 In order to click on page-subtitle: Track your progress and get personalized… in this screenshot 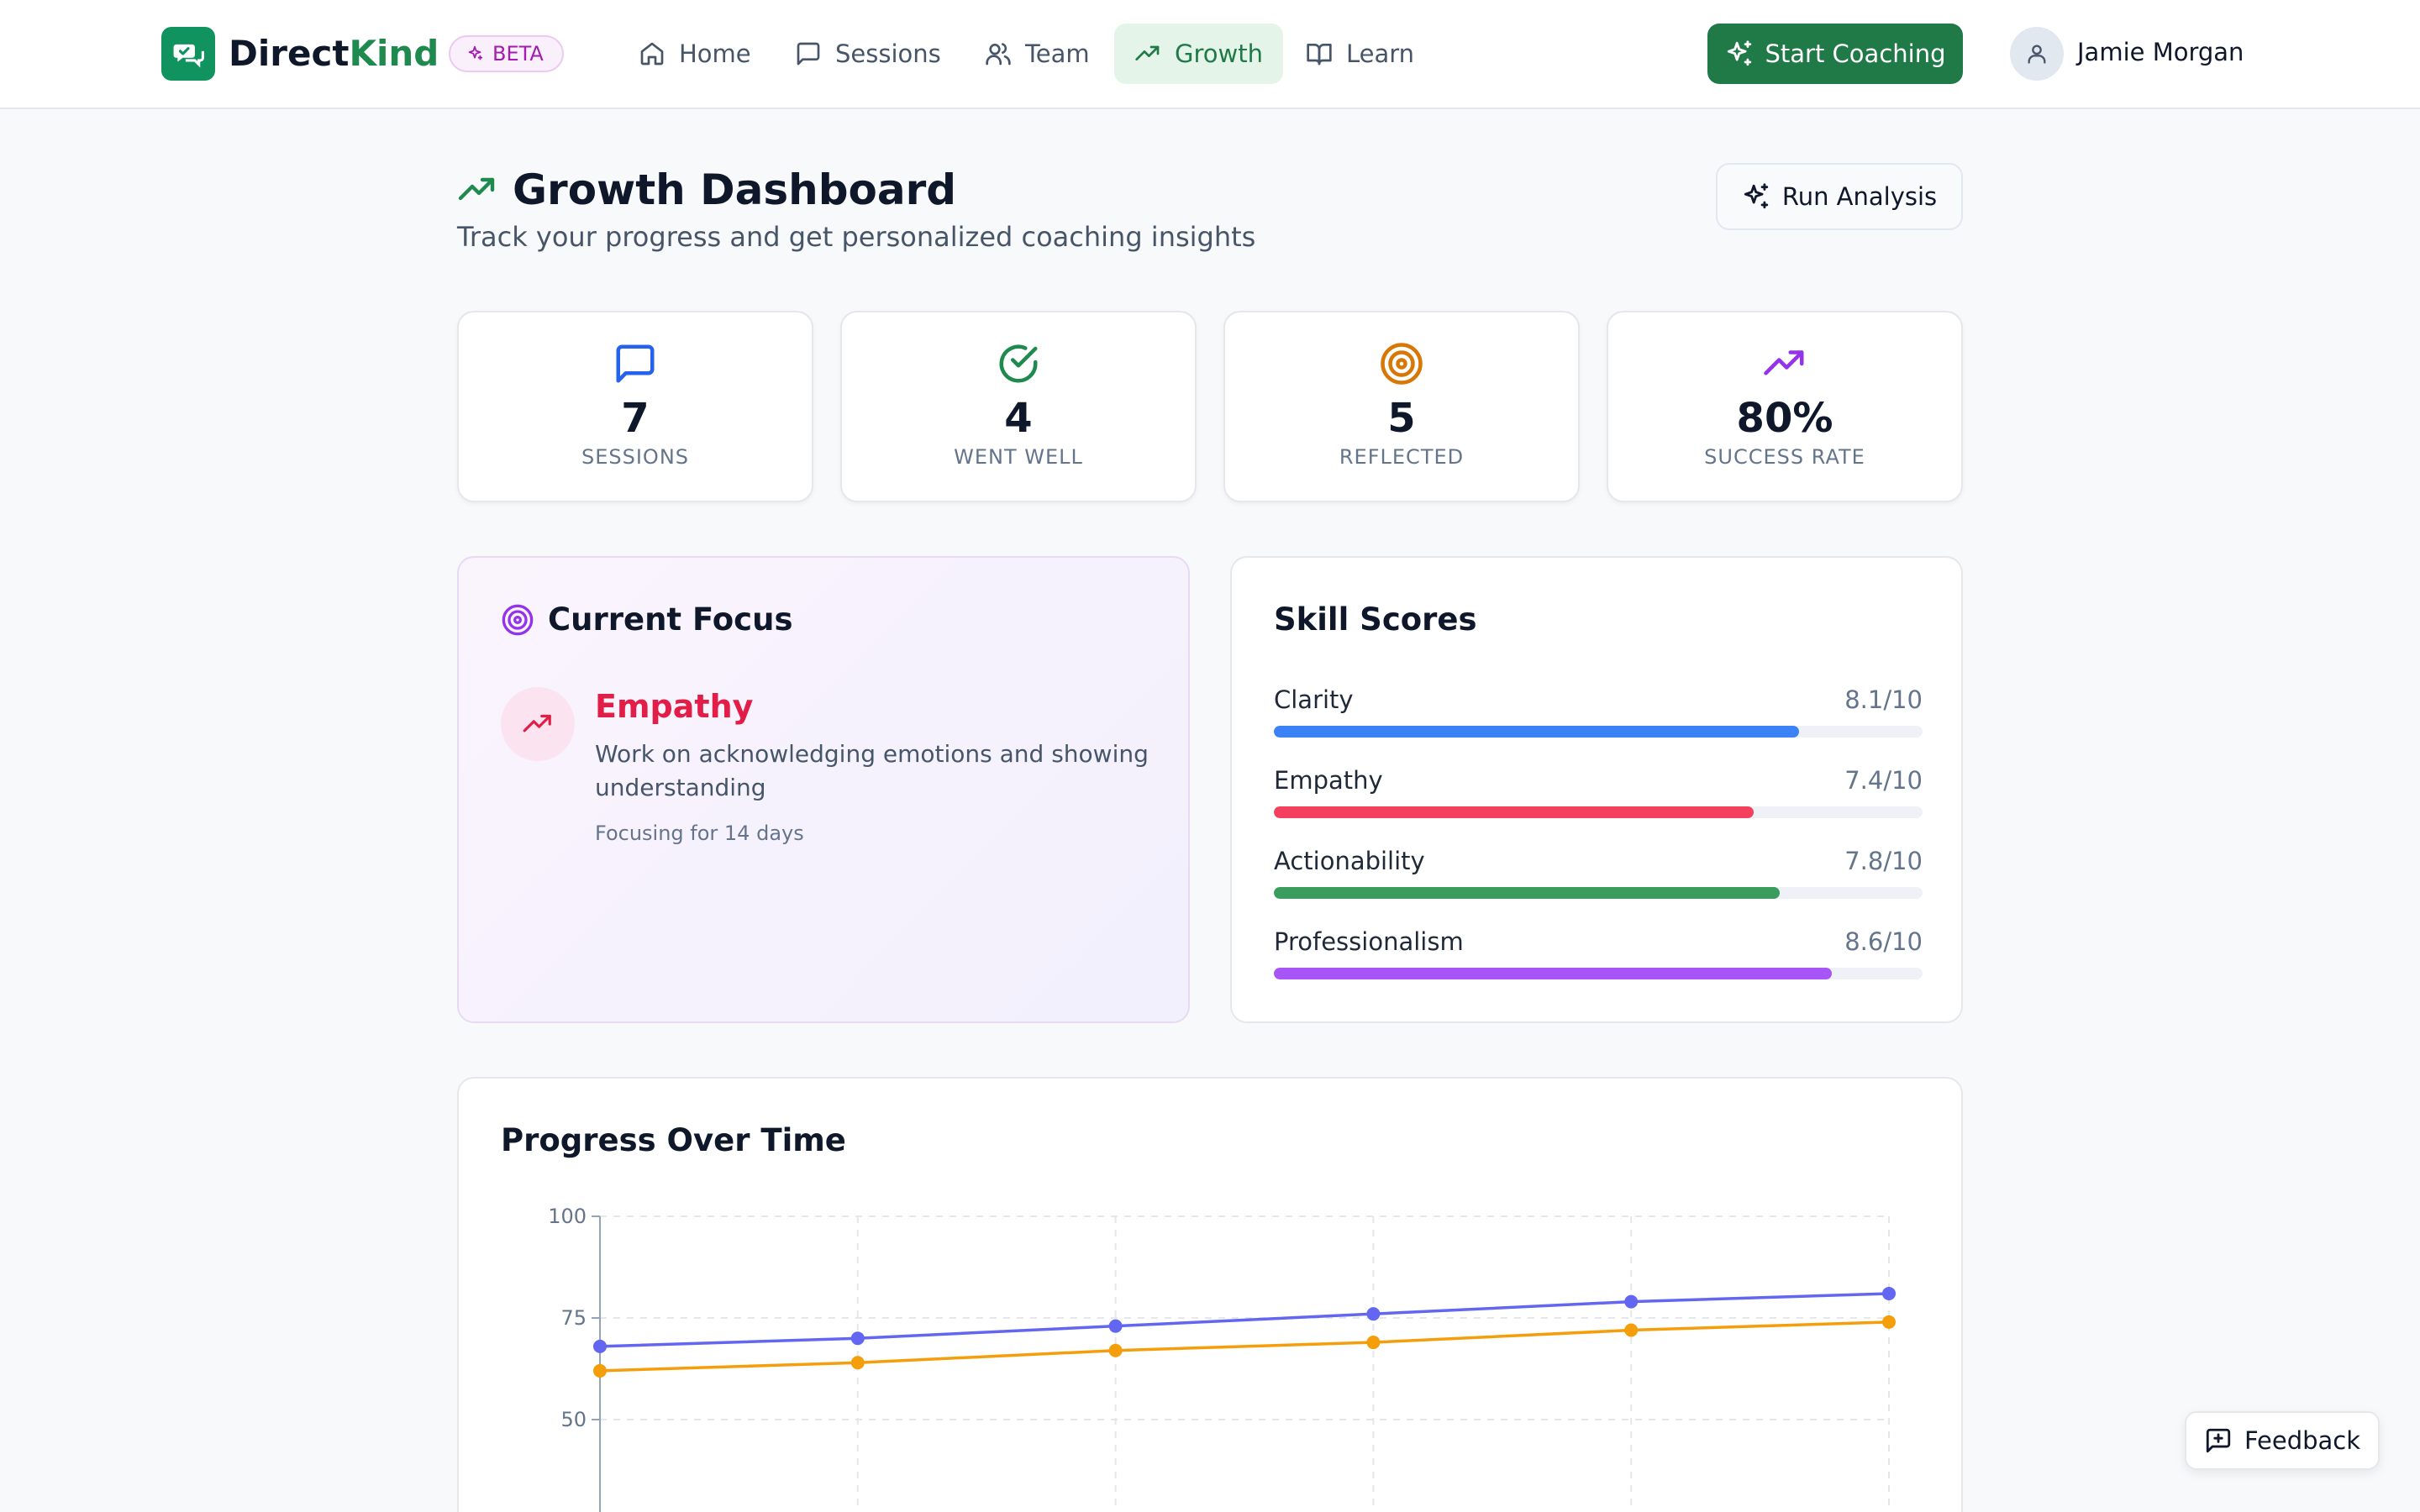, I will do `click(856, 237)`.